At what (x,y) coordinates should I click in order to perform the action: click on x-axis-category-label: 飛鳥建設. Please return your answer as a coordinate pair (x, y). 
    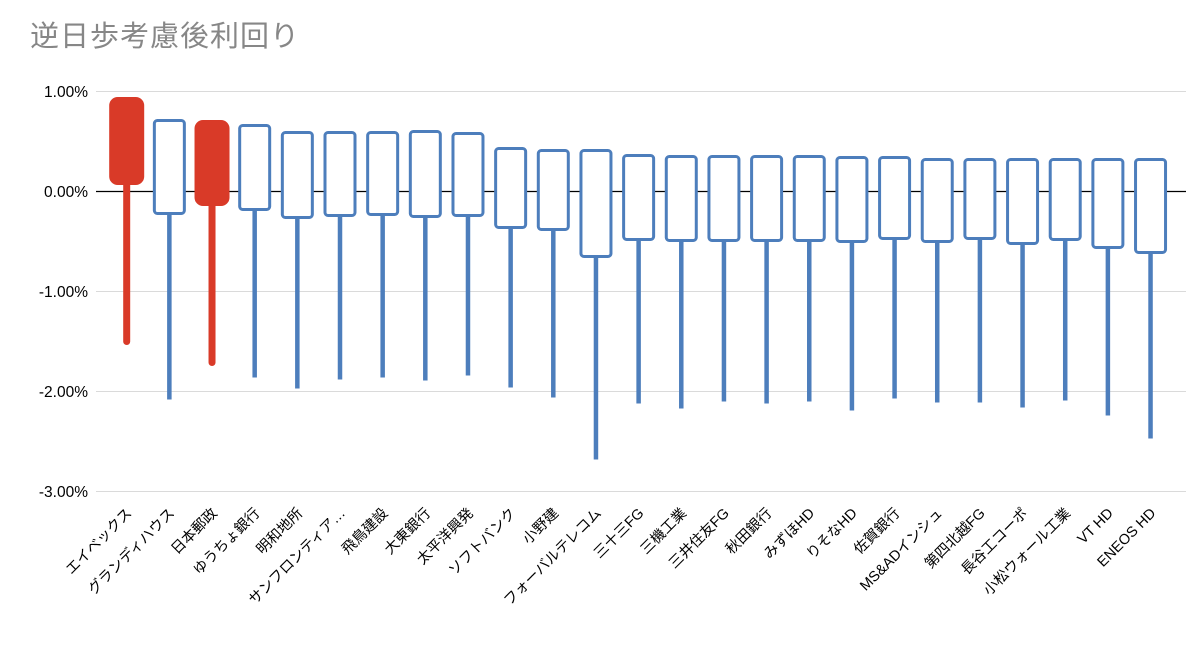
    Looking at the image, I should click on (364, 531).